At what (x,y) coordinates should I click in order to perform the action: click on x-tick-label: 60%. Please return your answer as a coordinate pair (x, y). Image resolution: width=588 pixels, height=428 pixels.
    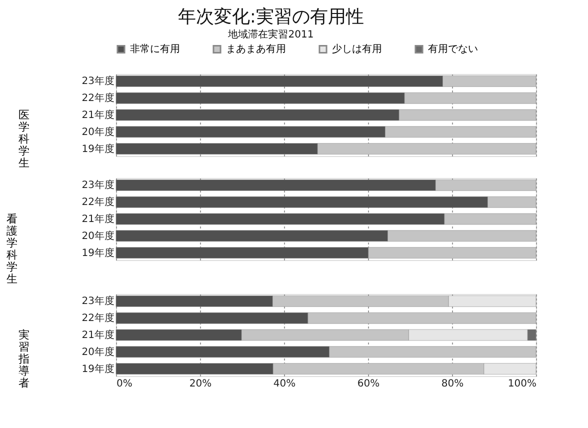
    Looking at the image, I should click on (368, 384).